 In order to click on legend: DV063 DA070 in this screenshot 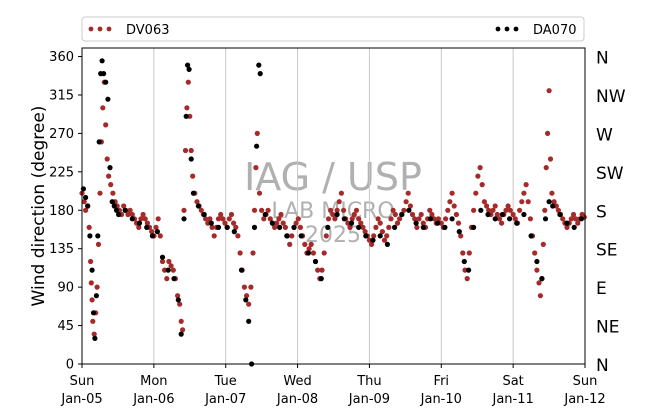, I will do `click(333, 29)`.